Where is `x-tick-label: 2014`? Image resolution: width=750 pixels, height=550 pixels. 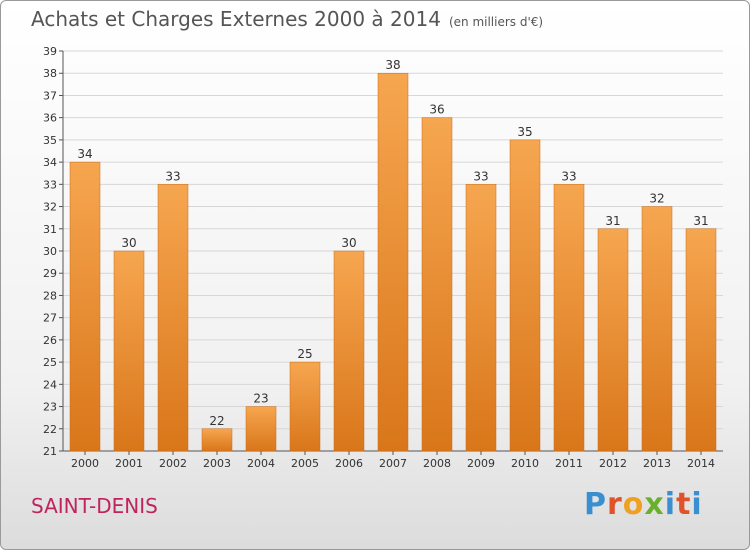
x-tick-label: 2014 is located at coordinates (701, 463).